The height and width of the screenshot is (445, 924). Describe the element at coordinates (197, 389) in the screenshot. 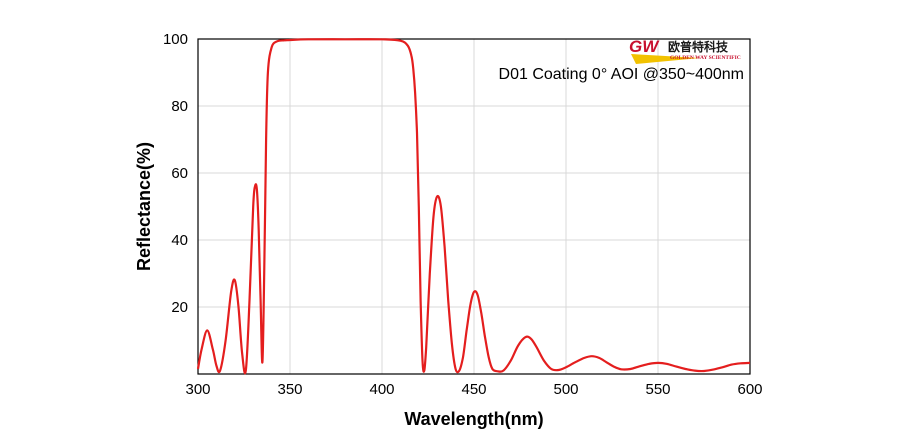

I see `x-tick-label: 300` at that location.